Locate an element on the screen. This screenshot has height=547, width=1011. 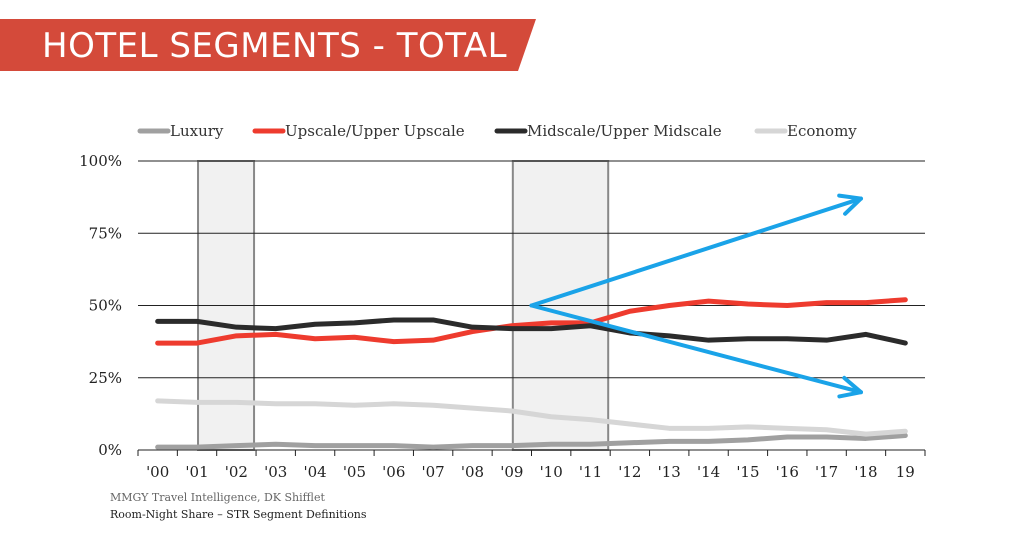
x-tick-label: '03 is located at coordinates (275, 472).